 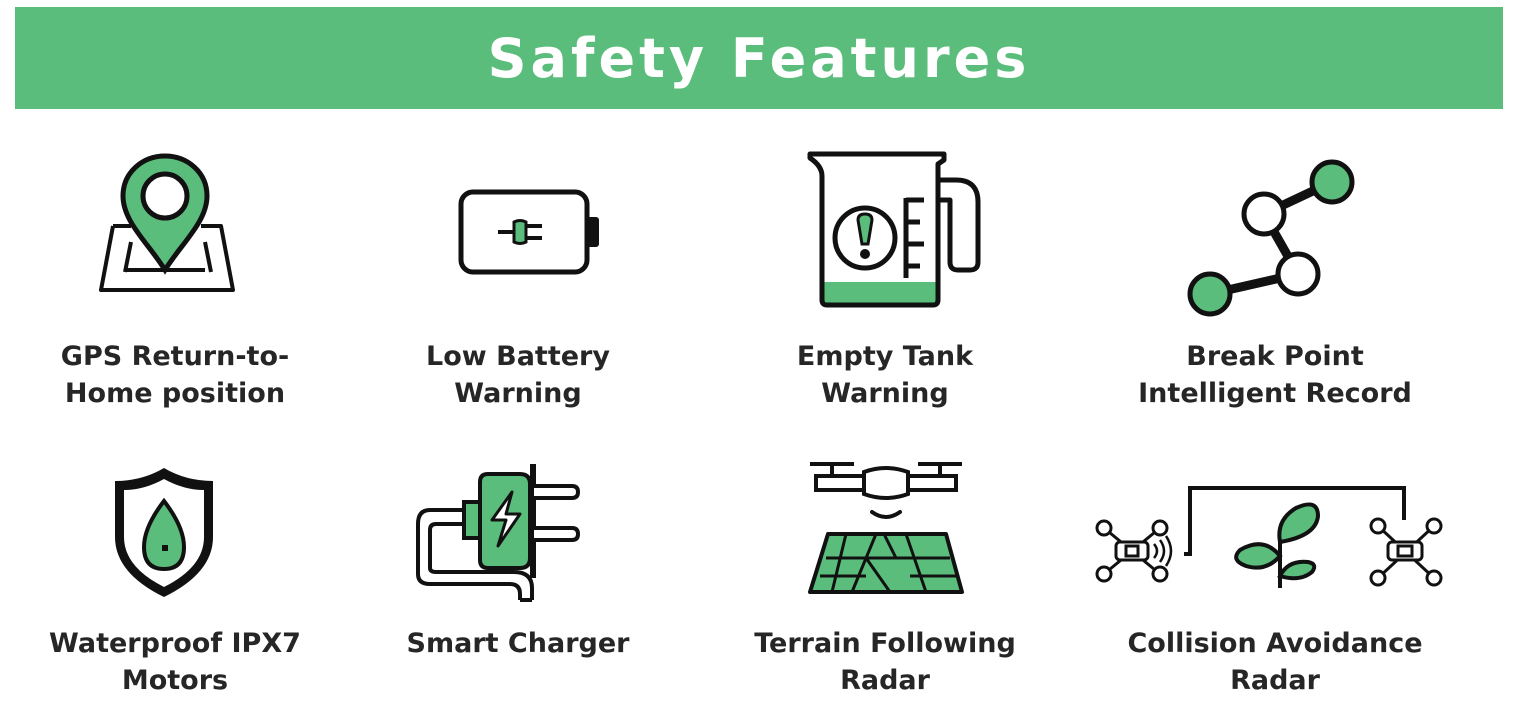 I want to click on map-pin-icon, so click(x=166, y=223).